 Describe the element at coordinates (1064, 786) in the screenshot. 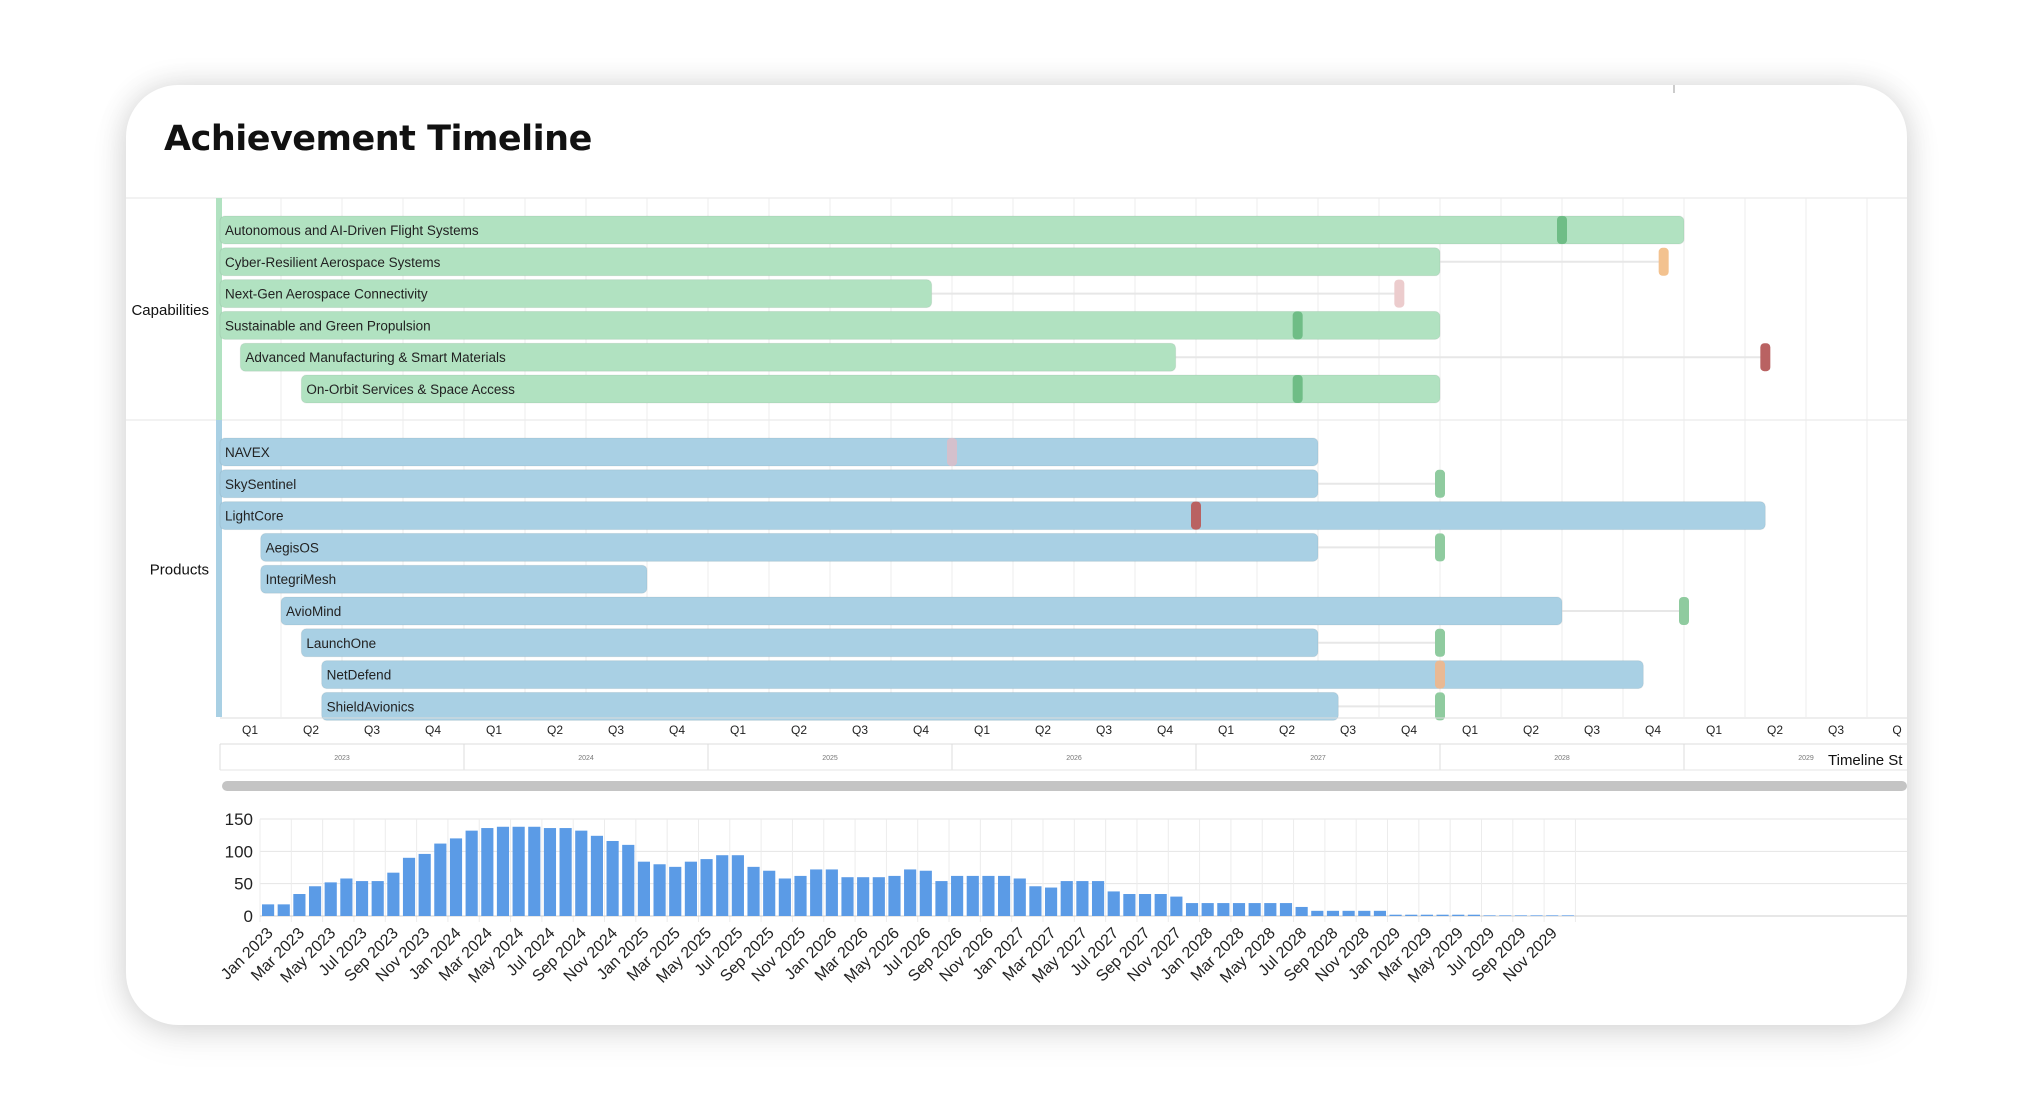

I see `horizontal-scrollbar` at that location.